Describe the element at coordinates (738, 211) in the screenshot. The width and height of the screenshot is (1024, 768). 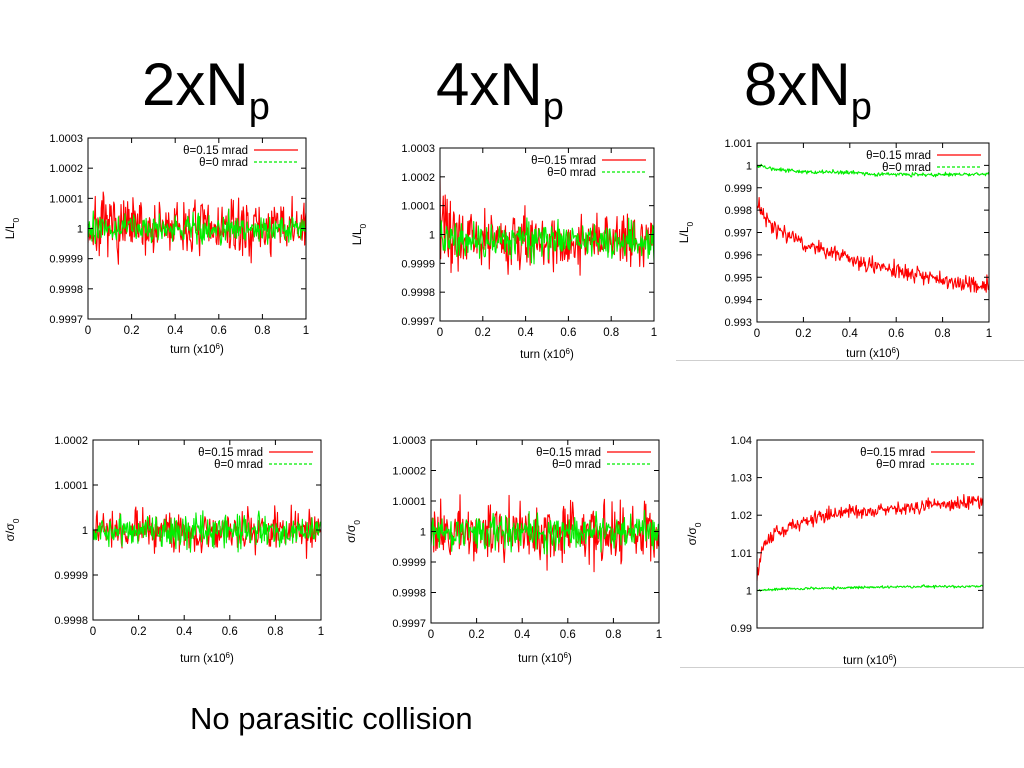
I see `y-tick-label: 0.998` at that location.